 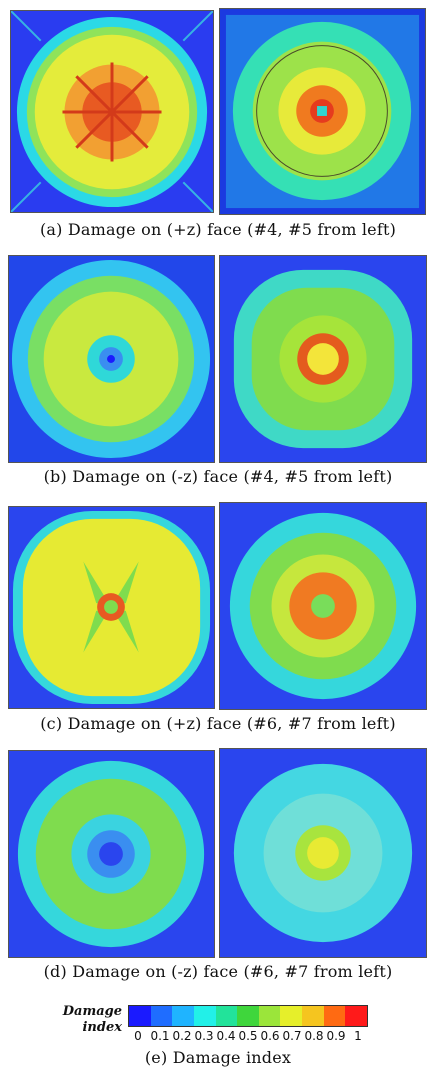 I want to click on legend-title: Damage index, so click(x=90, y=1020).